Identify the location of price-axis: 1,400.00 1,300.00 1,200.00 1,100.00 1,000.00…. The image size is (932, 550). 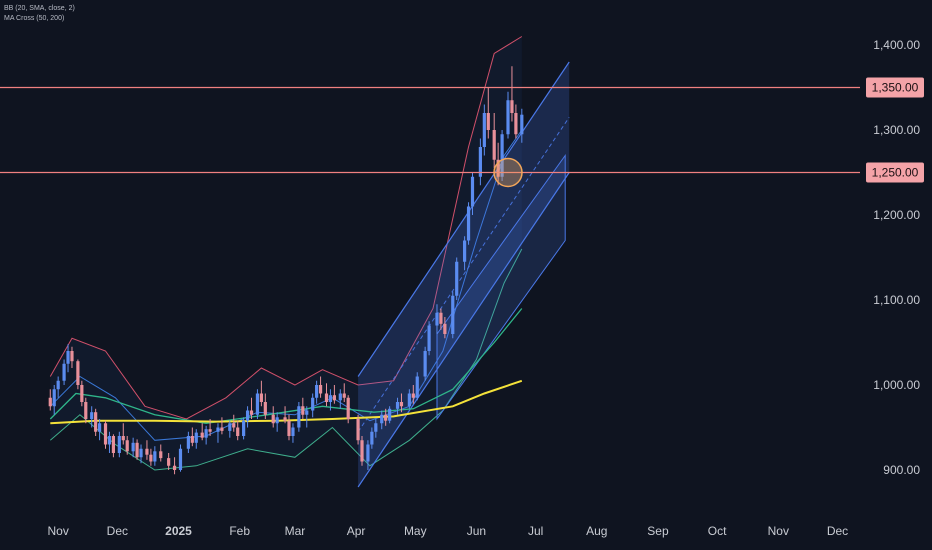
(896, 257).